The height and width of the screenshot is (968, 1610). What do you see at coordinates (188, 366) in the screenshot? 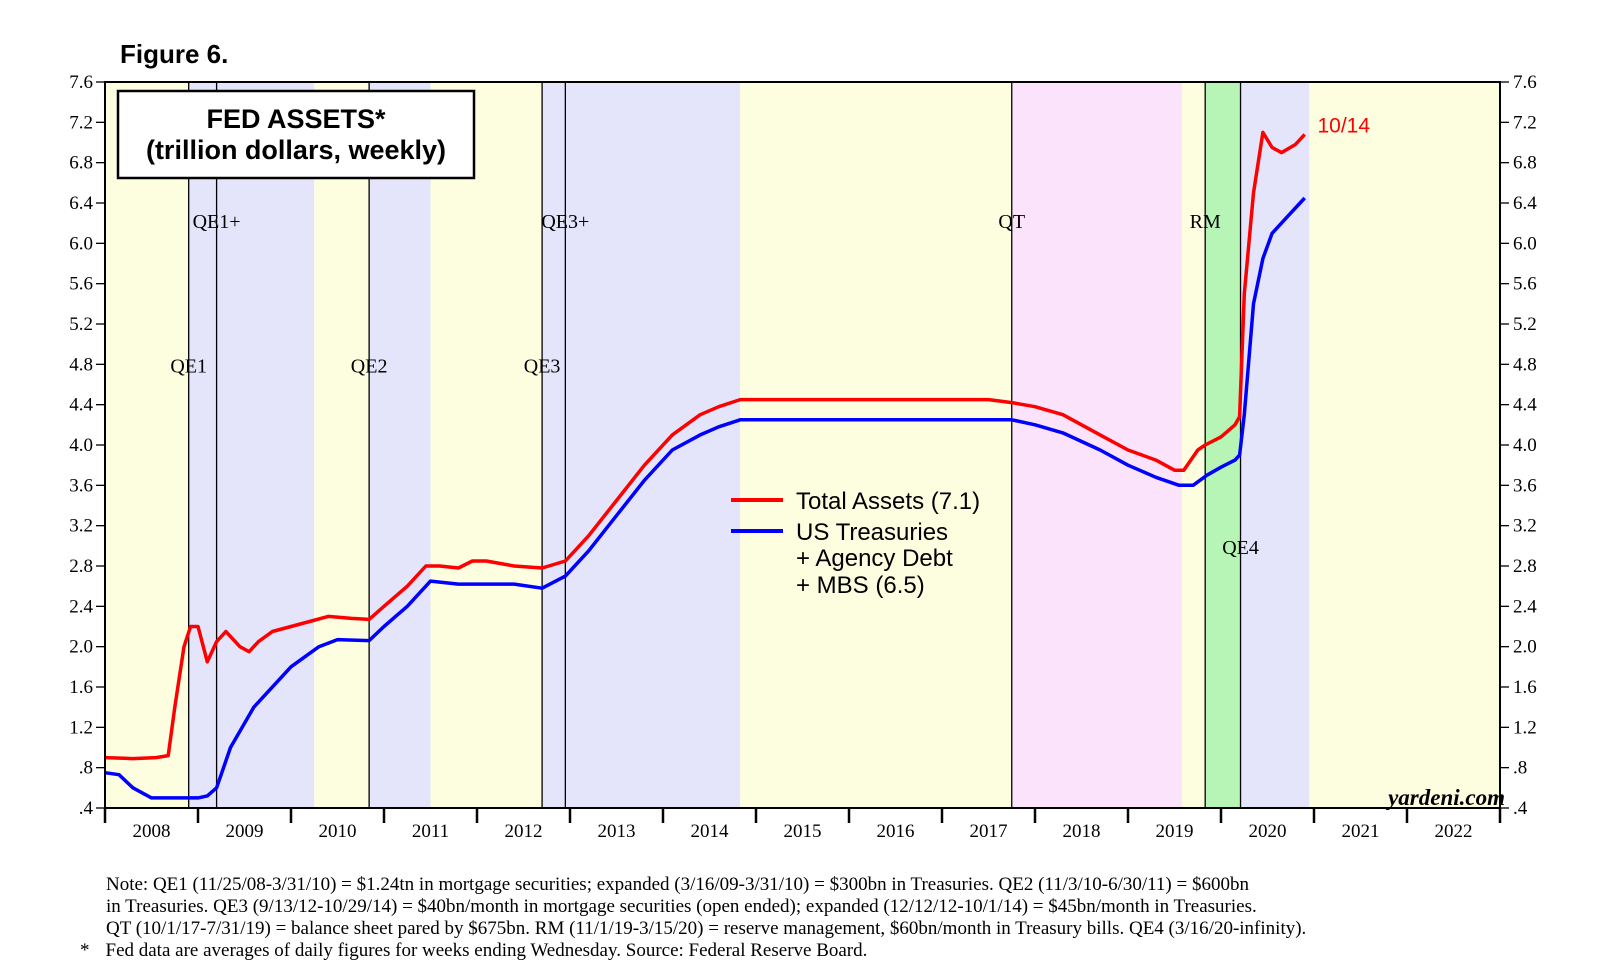
I see `period-label-qe1: QE1` at bounding box center [188, 366].